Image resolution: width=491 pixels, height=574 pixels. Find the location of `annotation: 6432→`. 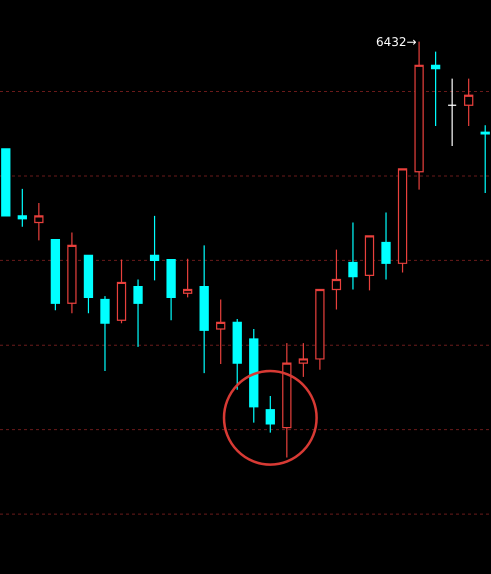

annotation: 6432→ is located at coordinates (396, 42).